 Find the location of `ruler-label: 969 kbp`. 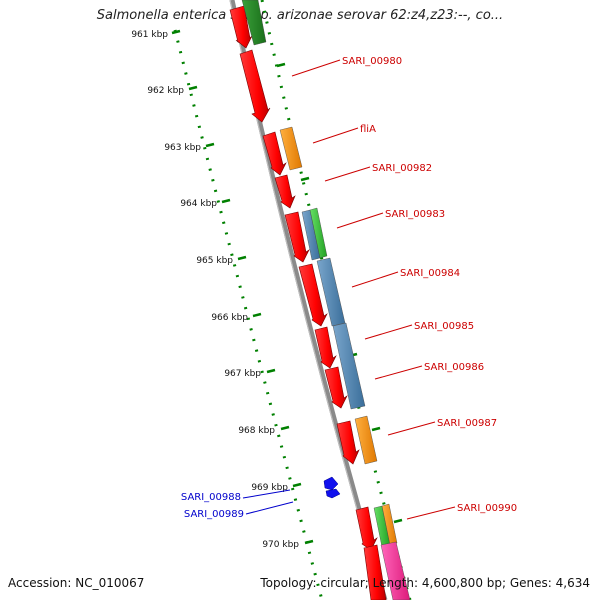

ruler-label: 969 kbp is located at coordinates (269, 488).